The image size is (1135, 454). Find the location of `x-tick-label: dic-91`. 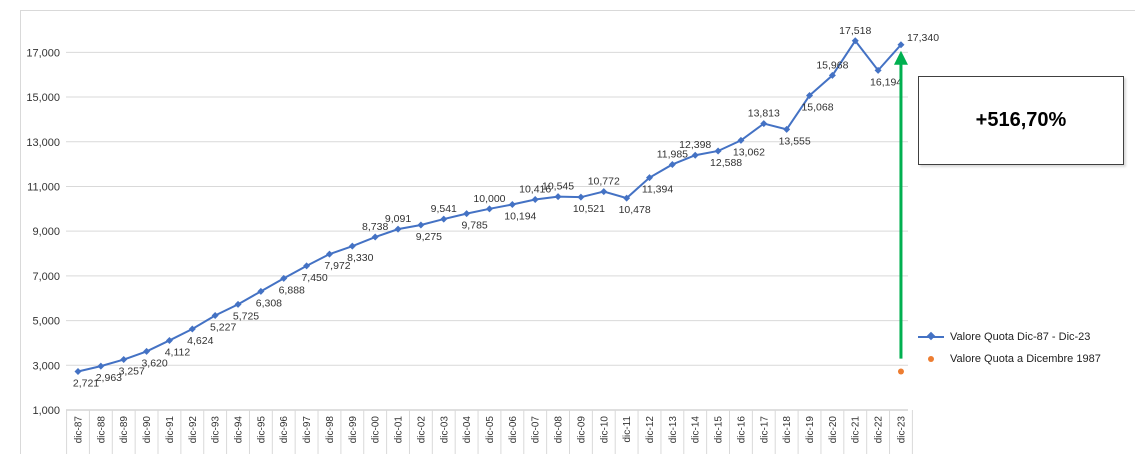

x-tick-label: dic-91 is located at coordinates (170, 430).